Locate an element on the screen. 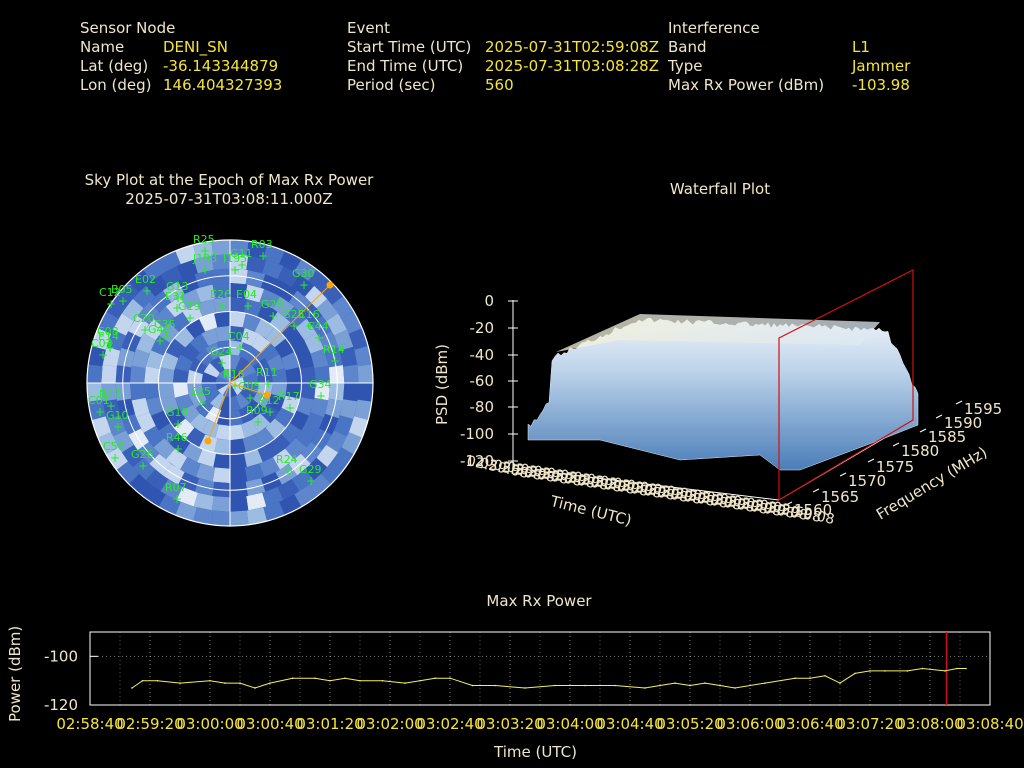 The image size is (1024, 768). wf-freq-tick-label: 1560 is located at coordinates (813, 510).